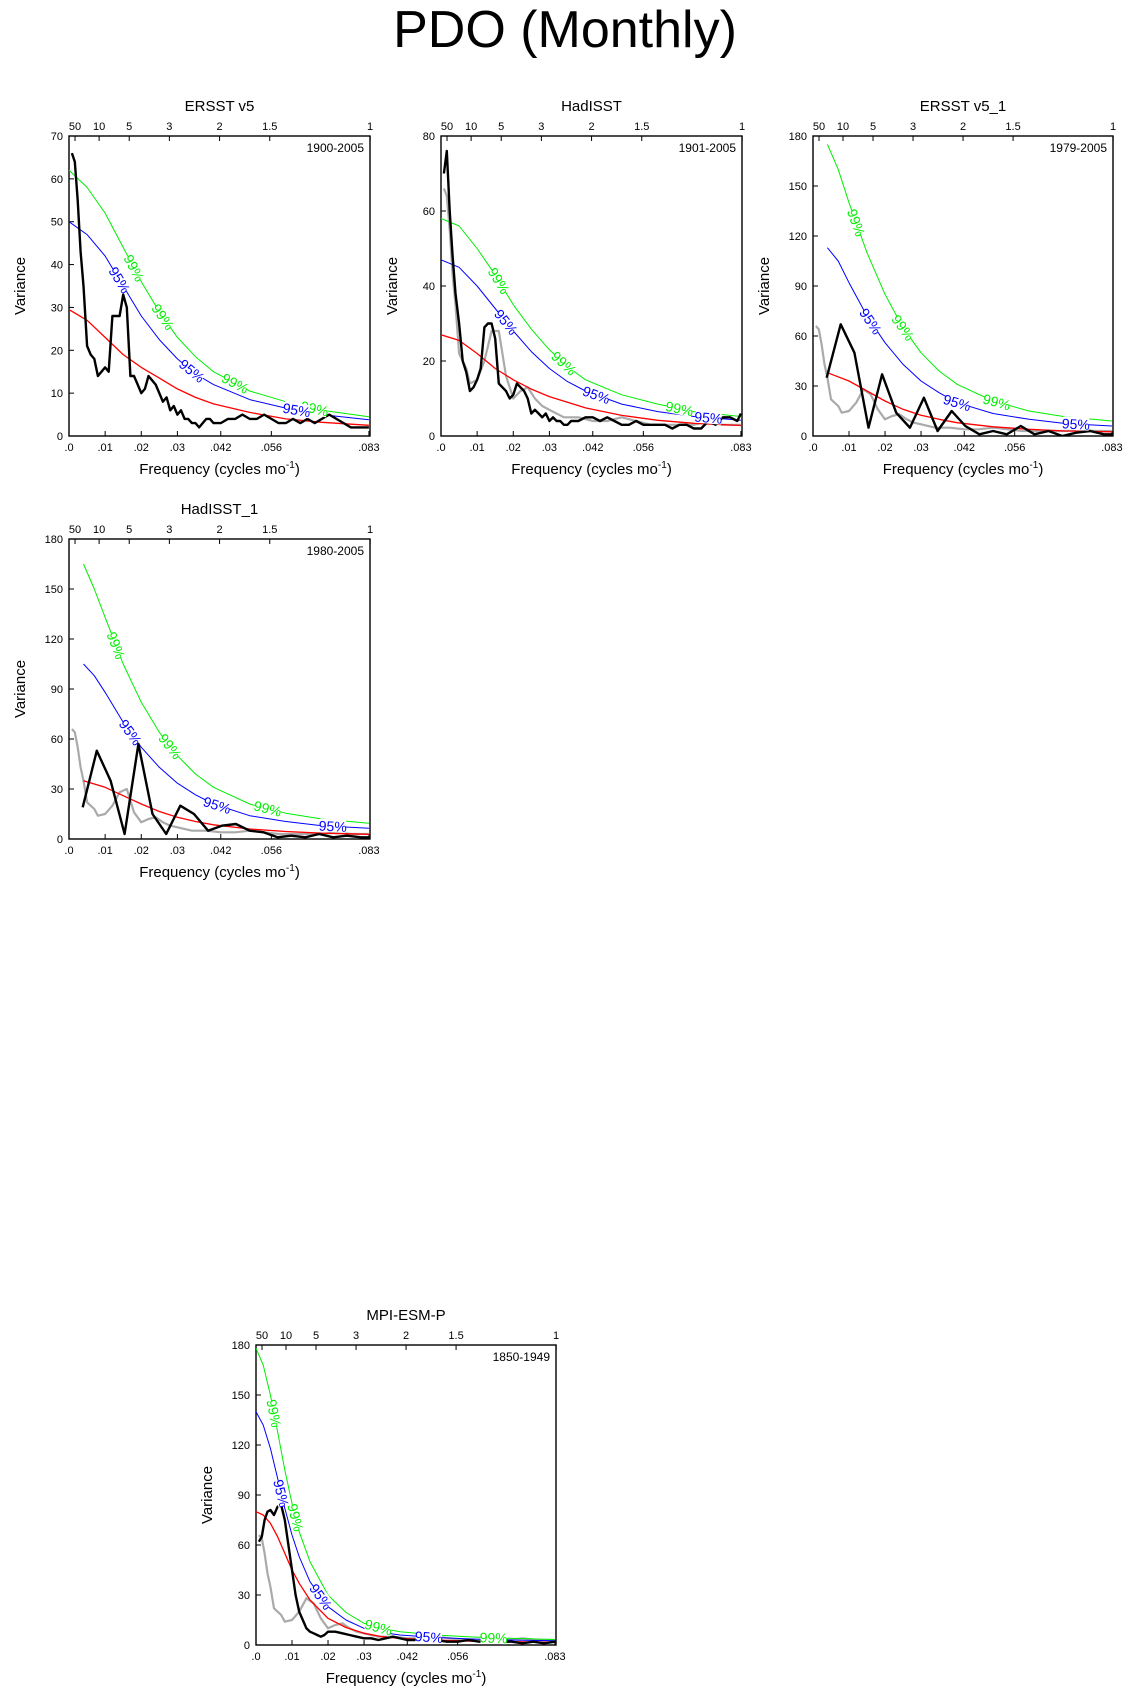  I want to click on red-noise-line, so click(591, 380).